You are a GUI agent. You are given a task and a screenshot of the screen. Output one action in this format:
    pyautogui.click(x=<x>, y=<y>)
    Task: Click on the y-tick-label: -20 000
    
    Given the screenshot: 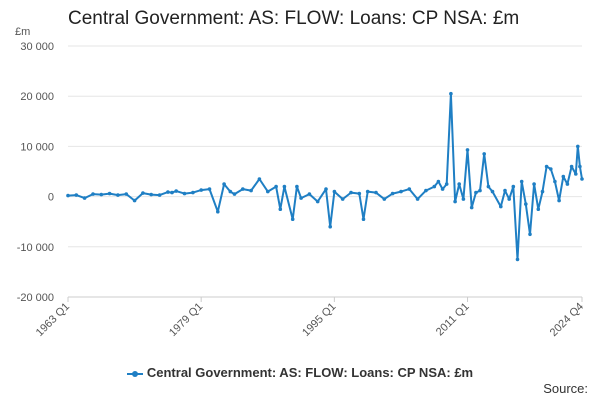 What is the action you would take?
    pyautogui.click(x=35, y=298)
    